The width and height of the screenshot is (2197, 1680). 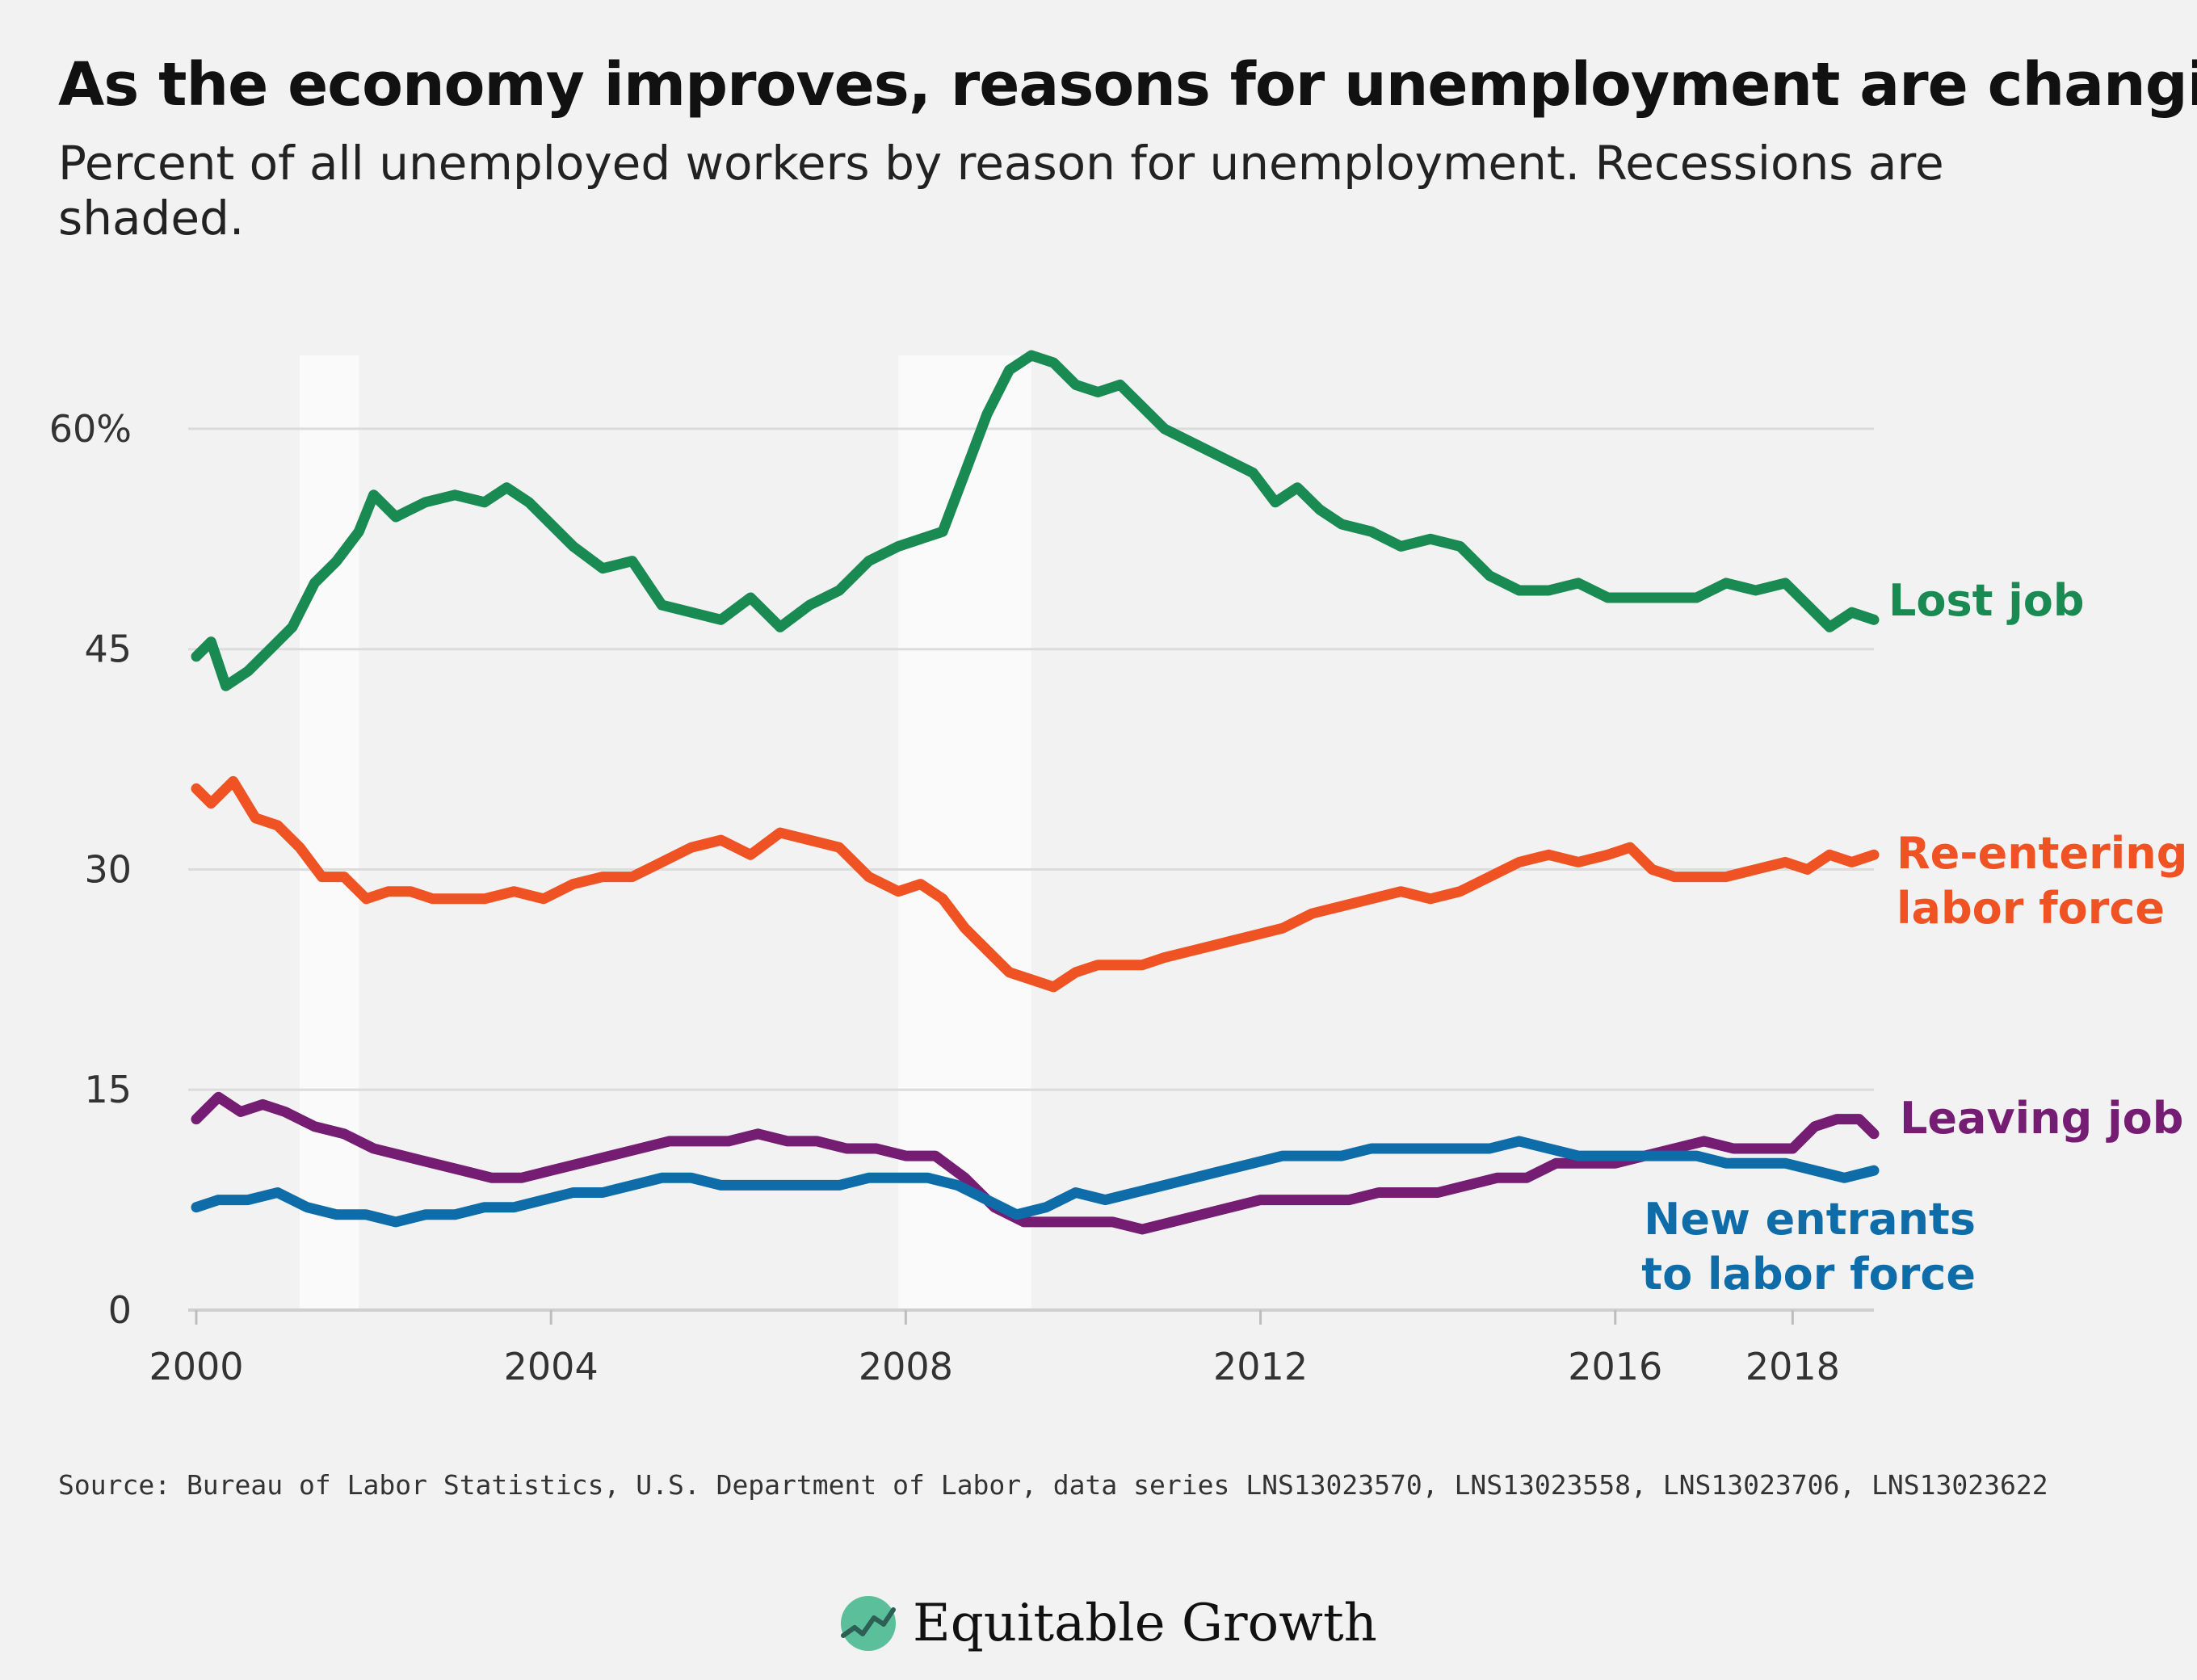 What do you see at coordinates (2042, 881) in the screenshot?
I see `series-label-re-entering-labor-force: Re-entering labor force` at bounding box center [2042, 881].